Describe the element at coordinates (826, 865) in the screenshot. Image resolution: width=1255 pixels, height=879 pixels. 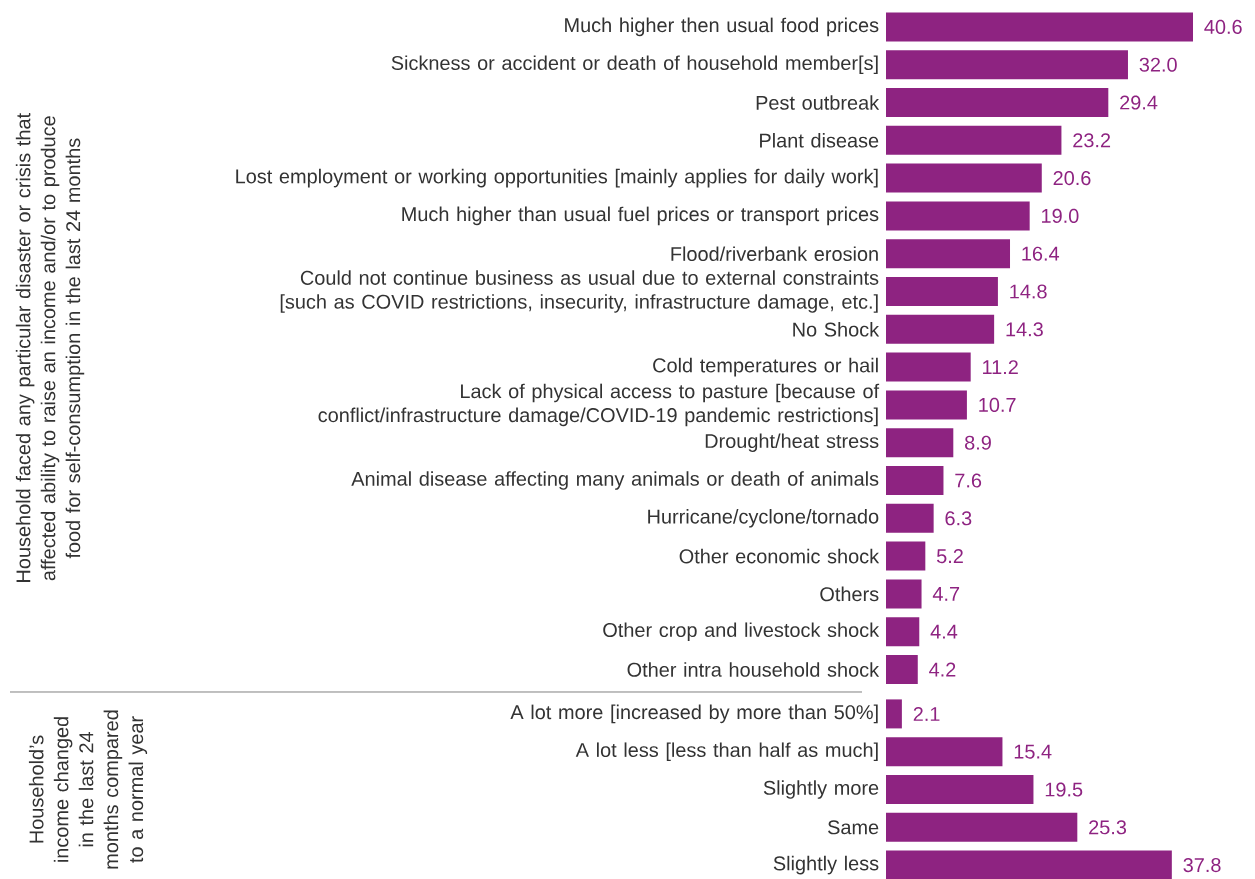
I see `y-tick-label: Slightly less` at that location.